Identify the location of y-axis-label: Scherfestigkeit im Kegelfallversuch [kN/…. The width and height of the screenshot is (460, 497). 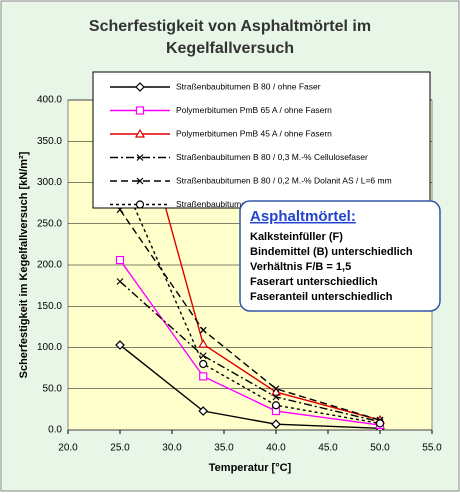
(24, 264).